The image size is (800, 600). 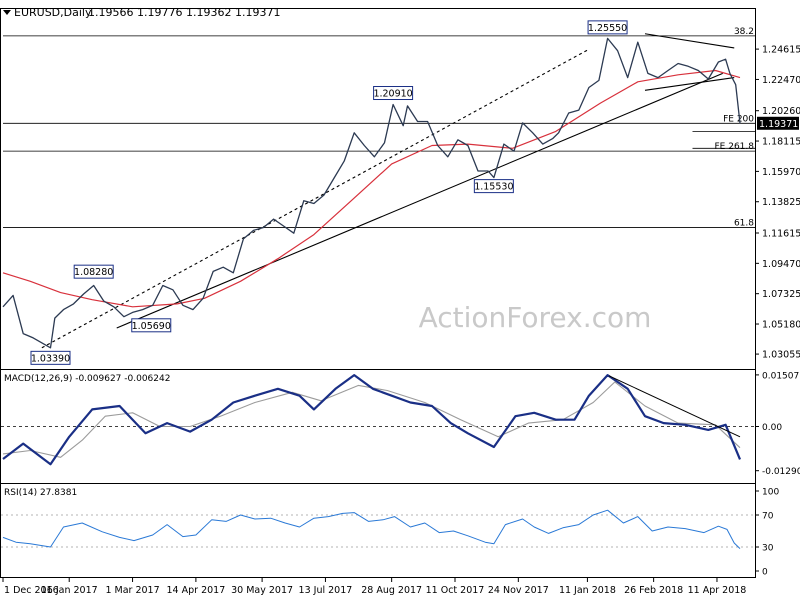 What do you see at coordinates (40, 493) in the screenshot?
I see `rsi-title: RSI(14) 27.8381` at bounding box center [40, 493].